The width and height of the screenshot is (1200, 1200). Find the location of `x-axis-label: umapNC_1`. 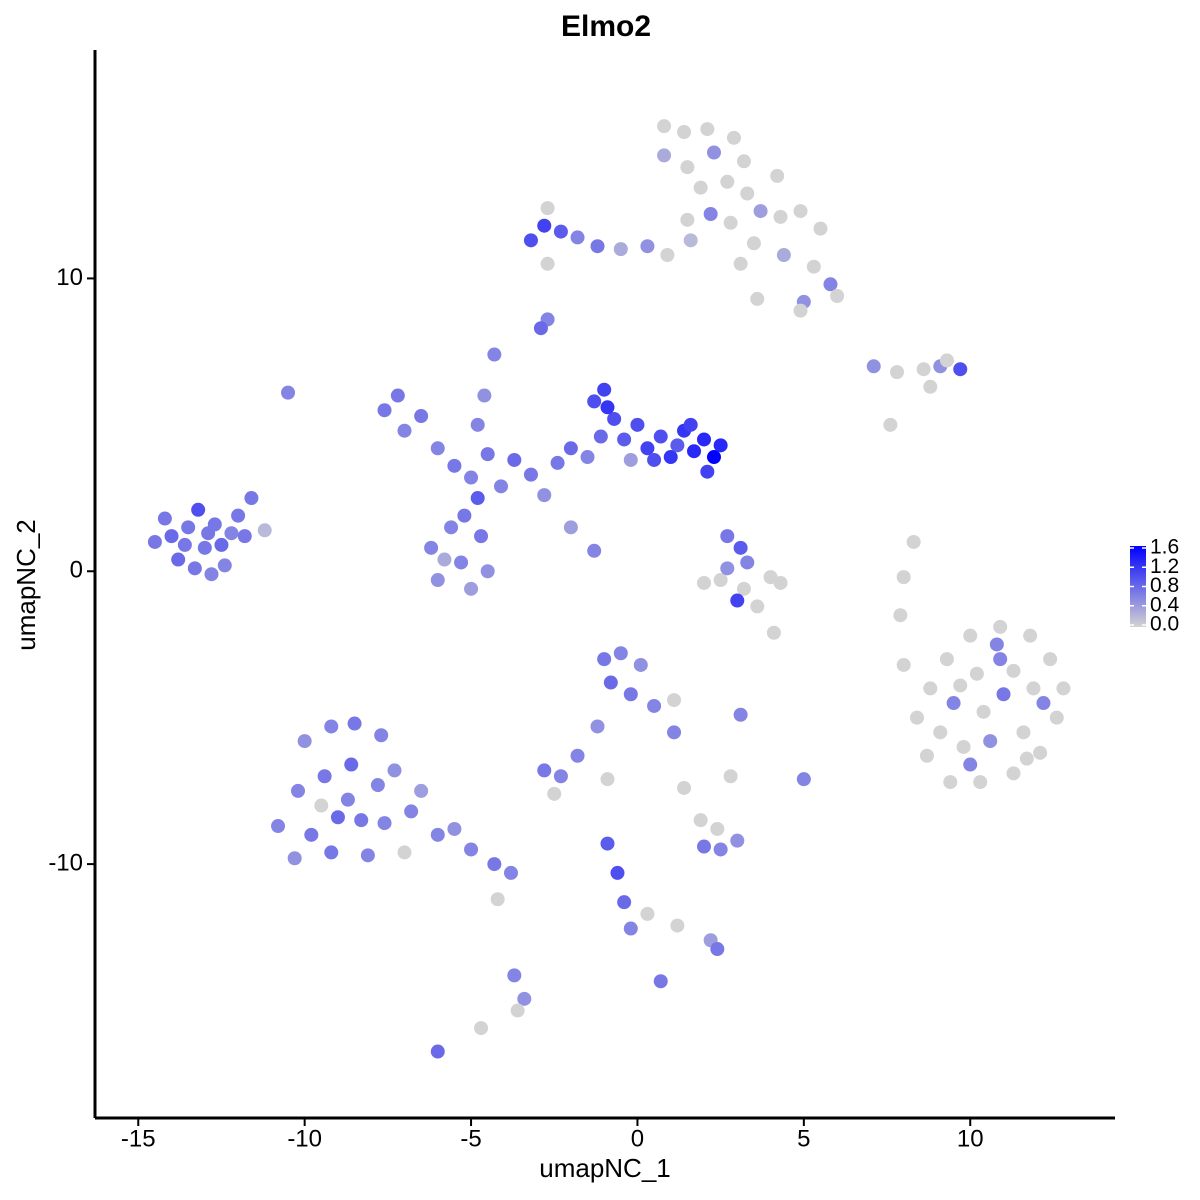

x-axis-label: umapNC_1 is located at coordinates (605, 1168).